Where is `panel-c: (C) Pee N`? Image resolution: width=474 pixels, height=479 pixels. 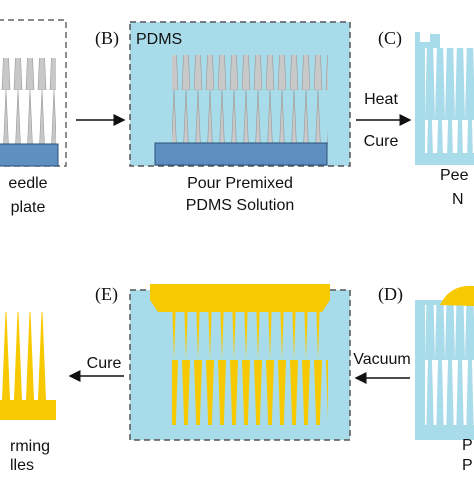
panel-c: (C) Pee N is located at coordinates (426, 118).